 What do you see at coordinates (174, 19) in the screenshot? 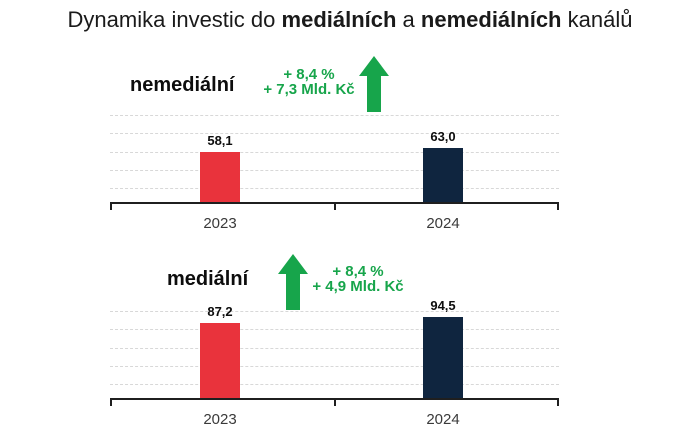
I see `title-prefix: Dynamika investic do` at bounding box center [174, 19].